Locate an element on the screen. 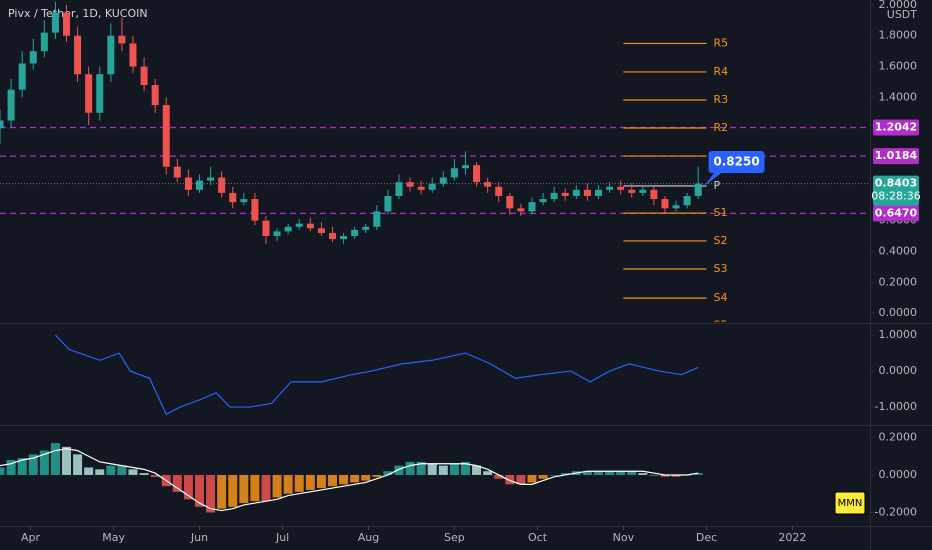 The image size is (932, 550). x-tick-label: Sep is located at coordinates (454, 537).